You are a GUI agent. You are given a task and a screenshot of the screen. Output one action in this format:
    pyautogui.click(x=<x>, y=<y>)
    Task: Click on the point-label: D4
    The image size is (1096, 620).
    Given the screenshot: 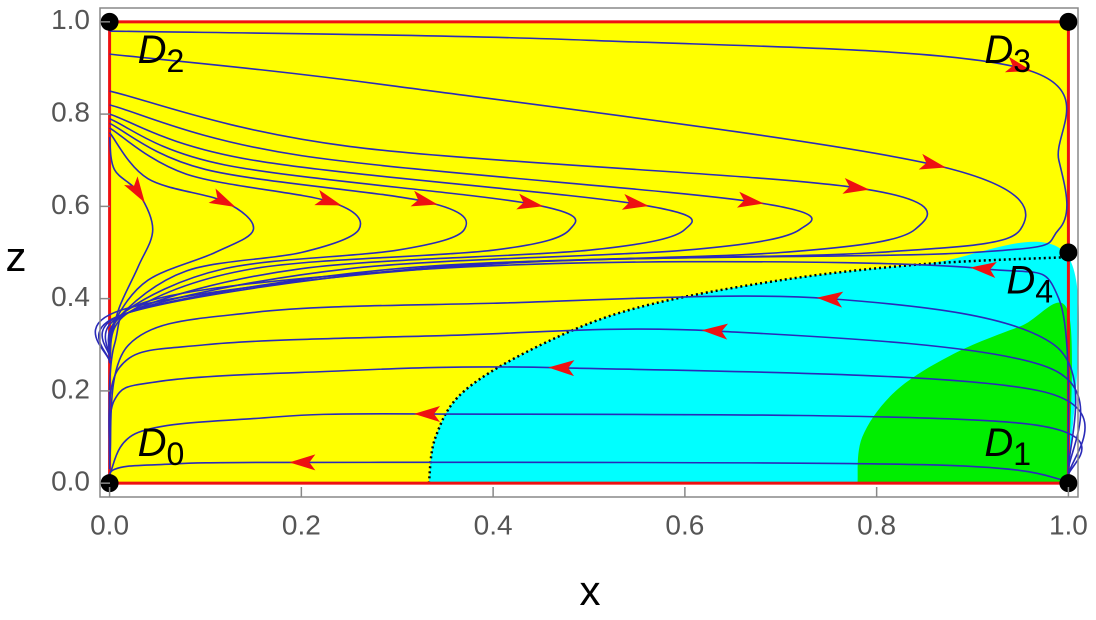 What is the action you would take?
    pyautogui.click(x=1029, y=284)
    